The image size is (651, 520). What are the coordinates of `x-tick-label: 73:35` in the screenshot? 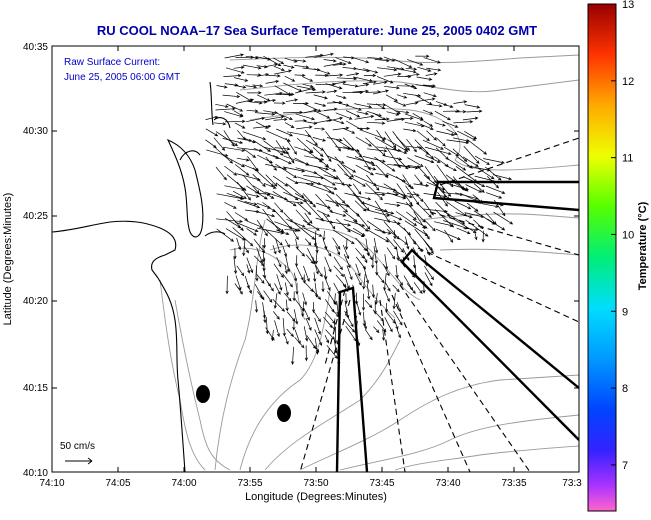 It's located at (513, 483).